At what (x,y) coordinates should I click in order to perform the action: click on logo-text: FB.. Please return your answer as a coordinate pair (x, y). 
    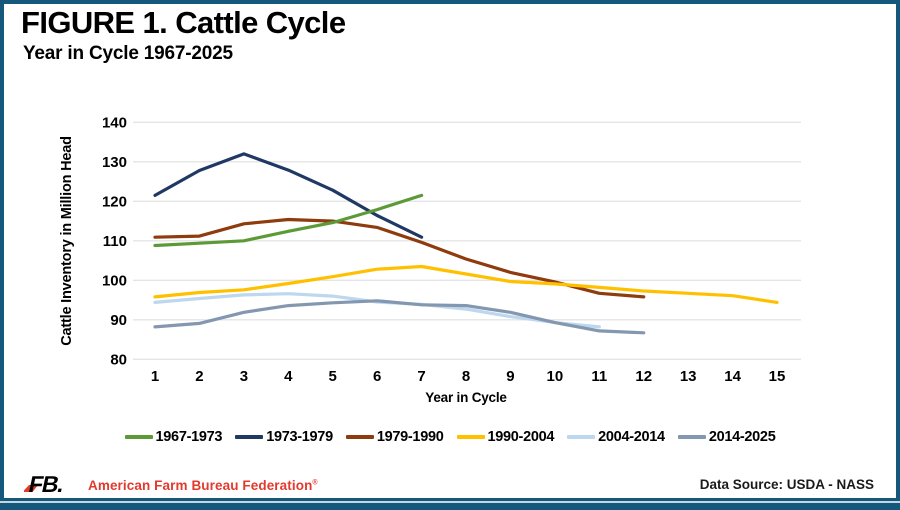
    Looking at the image, I should click on (46, 484).